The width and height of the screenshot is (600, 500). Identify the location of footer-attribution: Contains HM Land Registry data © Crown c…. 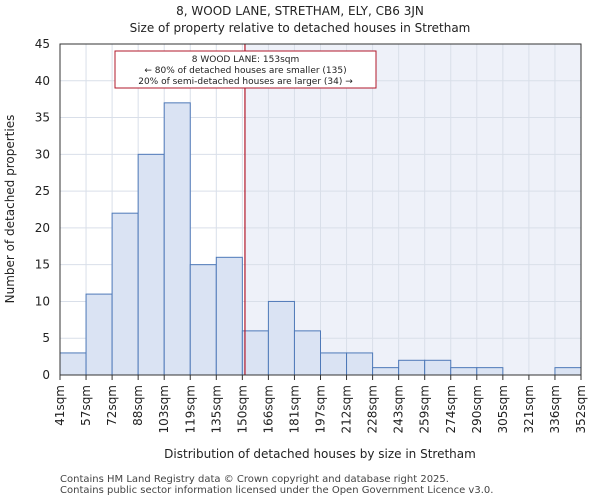
(276, 485).